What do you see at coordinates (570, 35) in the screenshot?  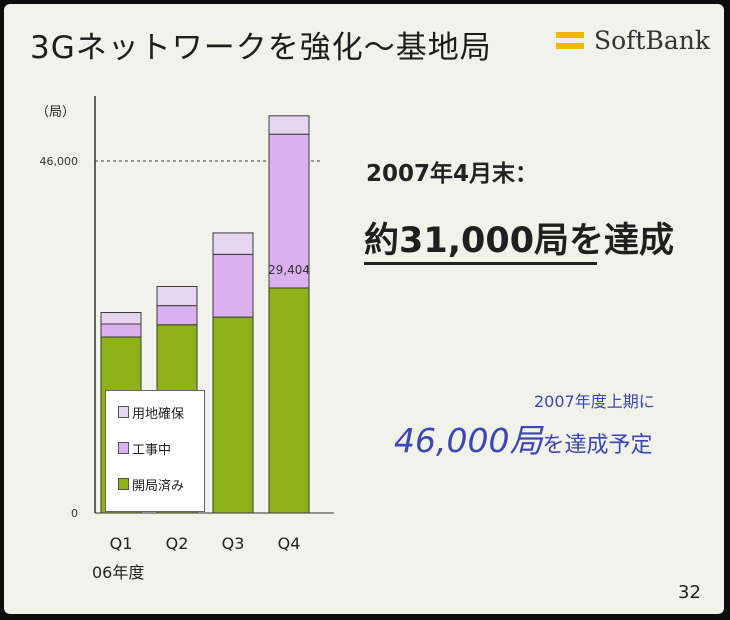 I see `logo-bar-top` at bounding box center [570, 35].